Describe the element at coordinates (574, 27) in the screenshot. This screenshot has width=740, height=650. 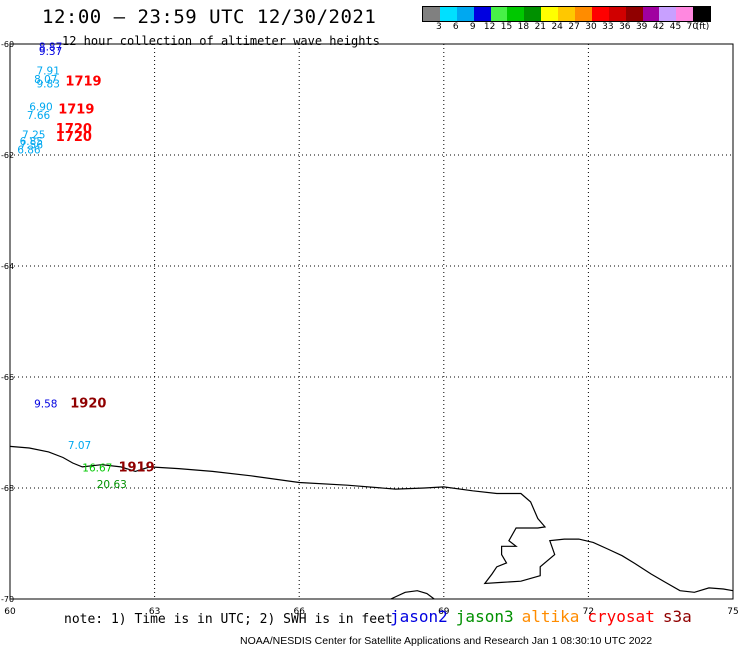
I see `colorbar-label: 27` at that location.